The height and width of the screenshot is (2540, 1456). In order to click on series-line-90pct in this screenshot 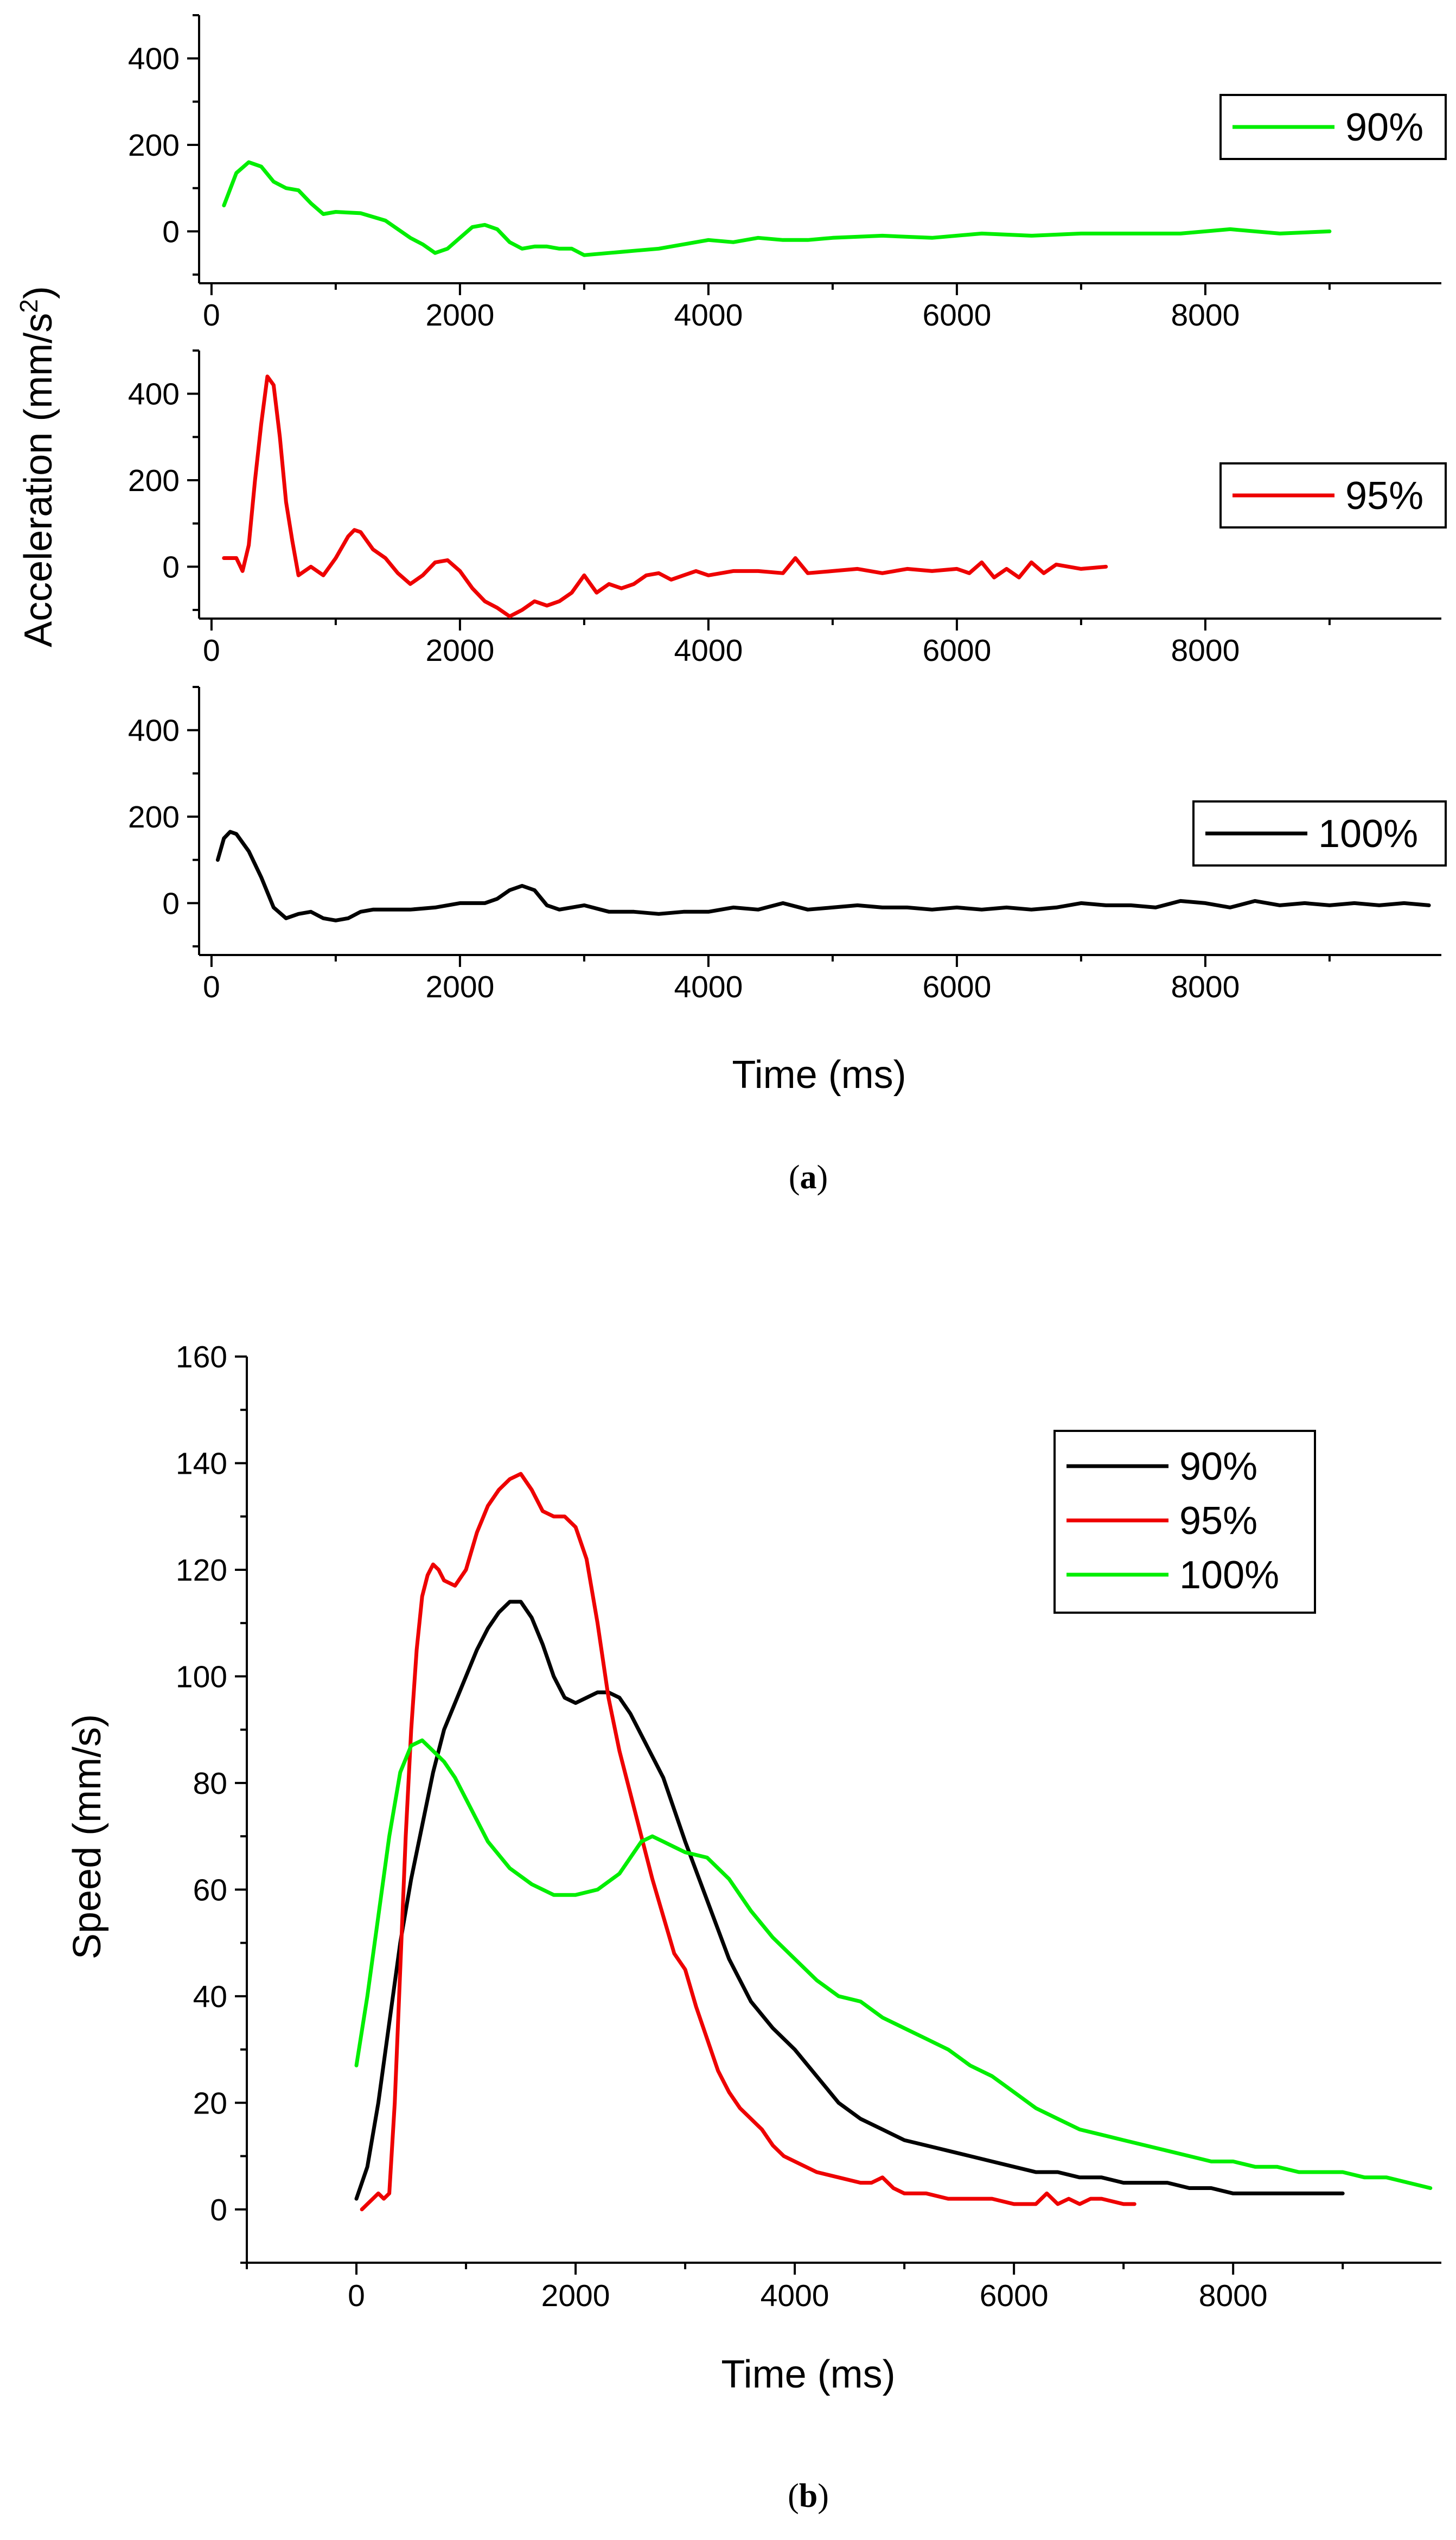, I will do `click(777, 208)`.